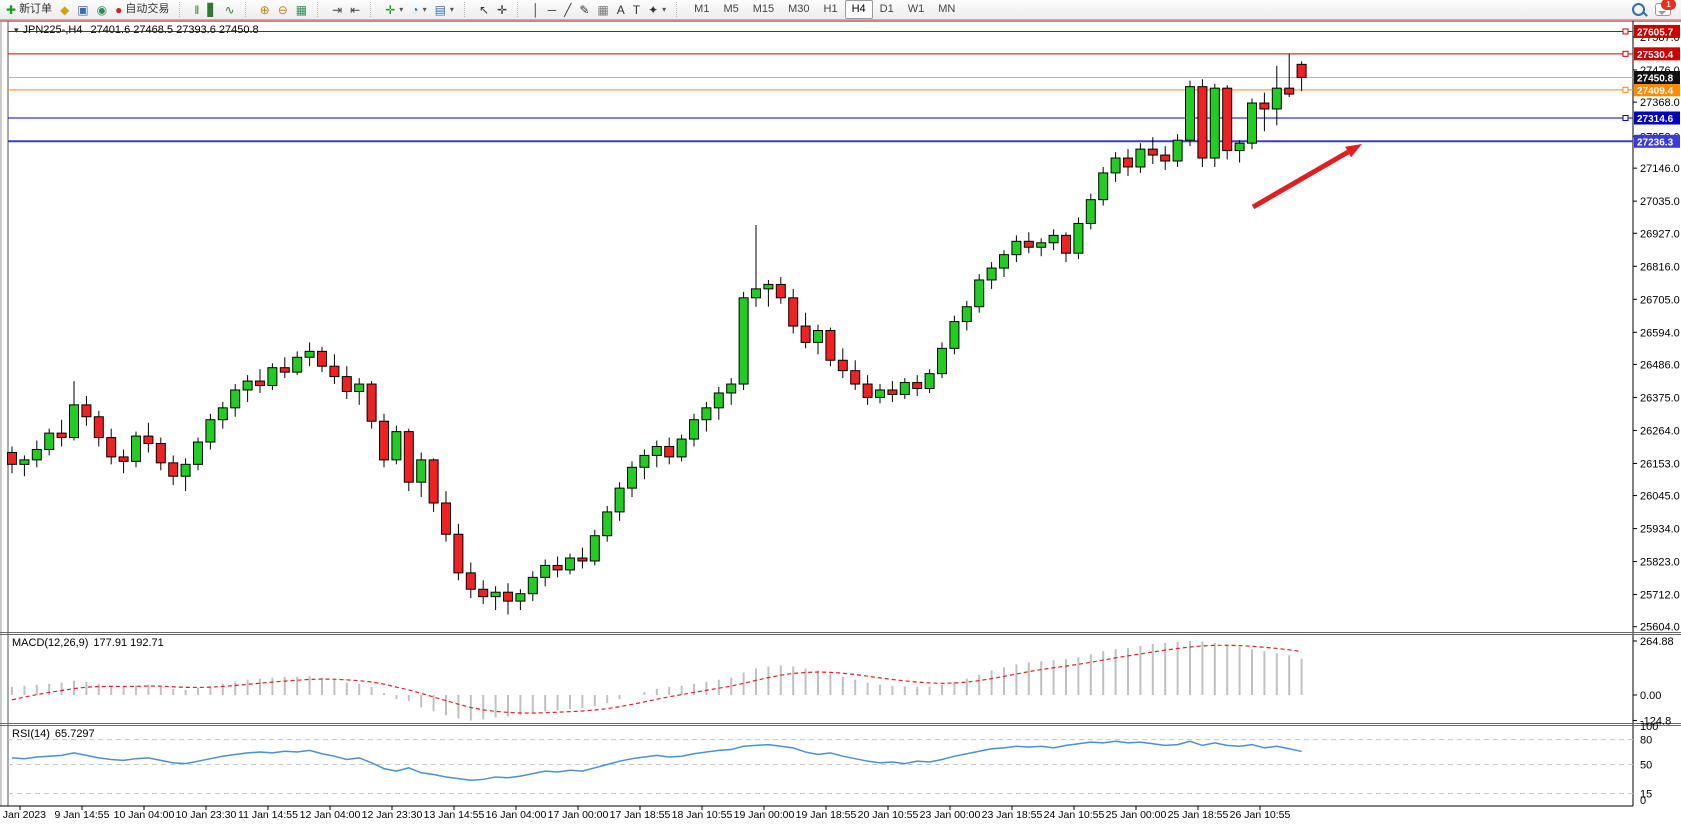  I want to click on timeframe-h1-button: H1, so click(830, 9).